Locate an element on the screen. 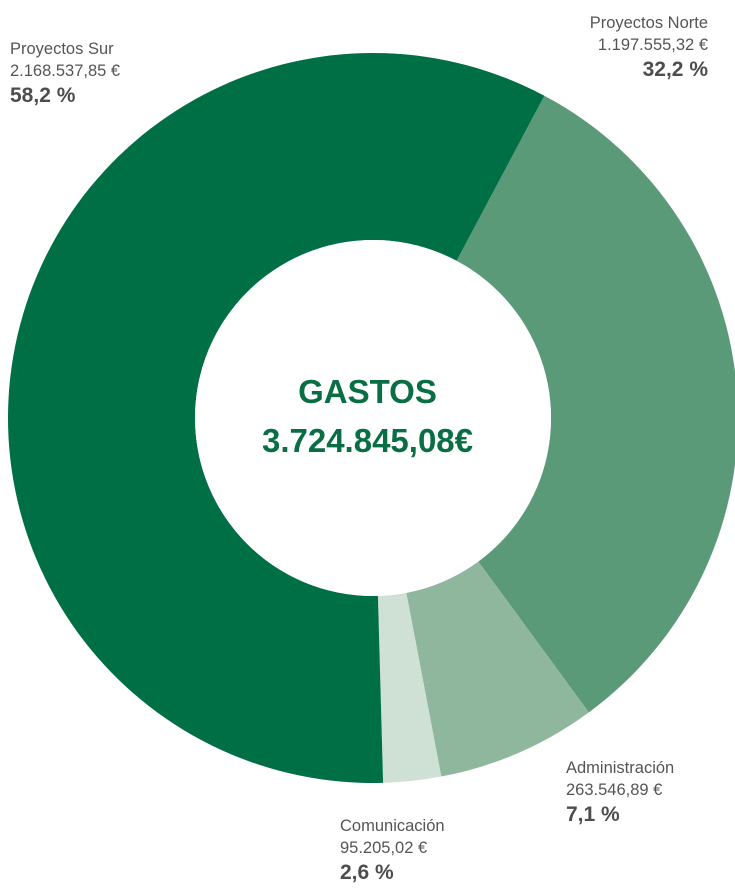  label-comunicacion: Comunicación 95.205,02 € 2,6 % is located at coordinates (392, 851).